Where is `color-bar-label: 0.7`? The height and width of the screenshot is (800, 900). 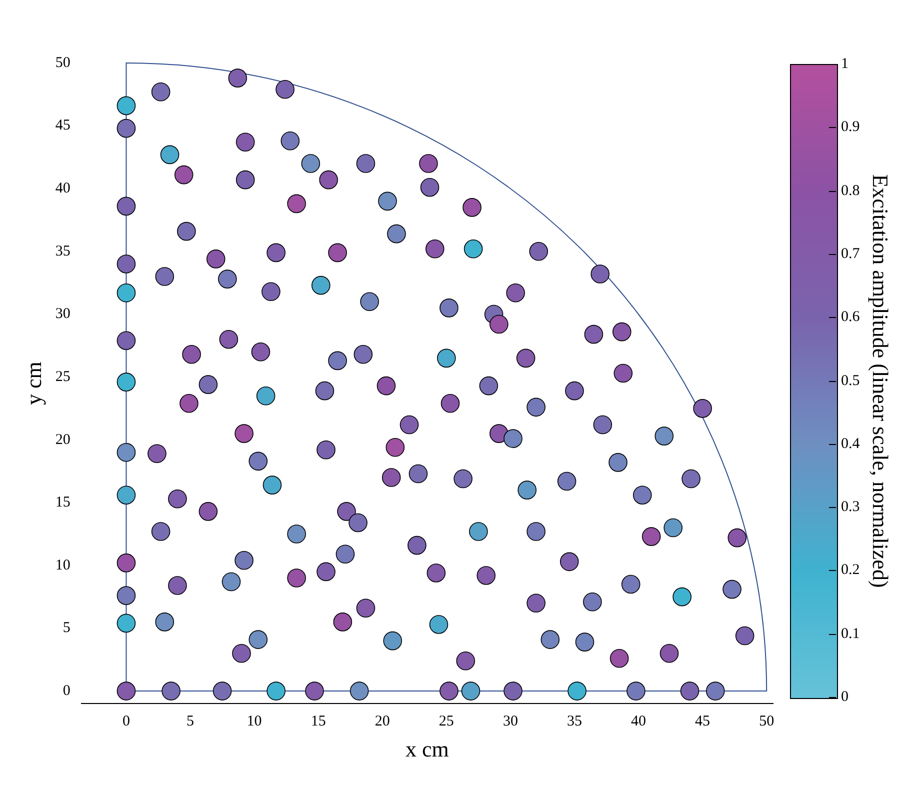
color-bar-label: 0.7 is located at coordinates (850, 253).